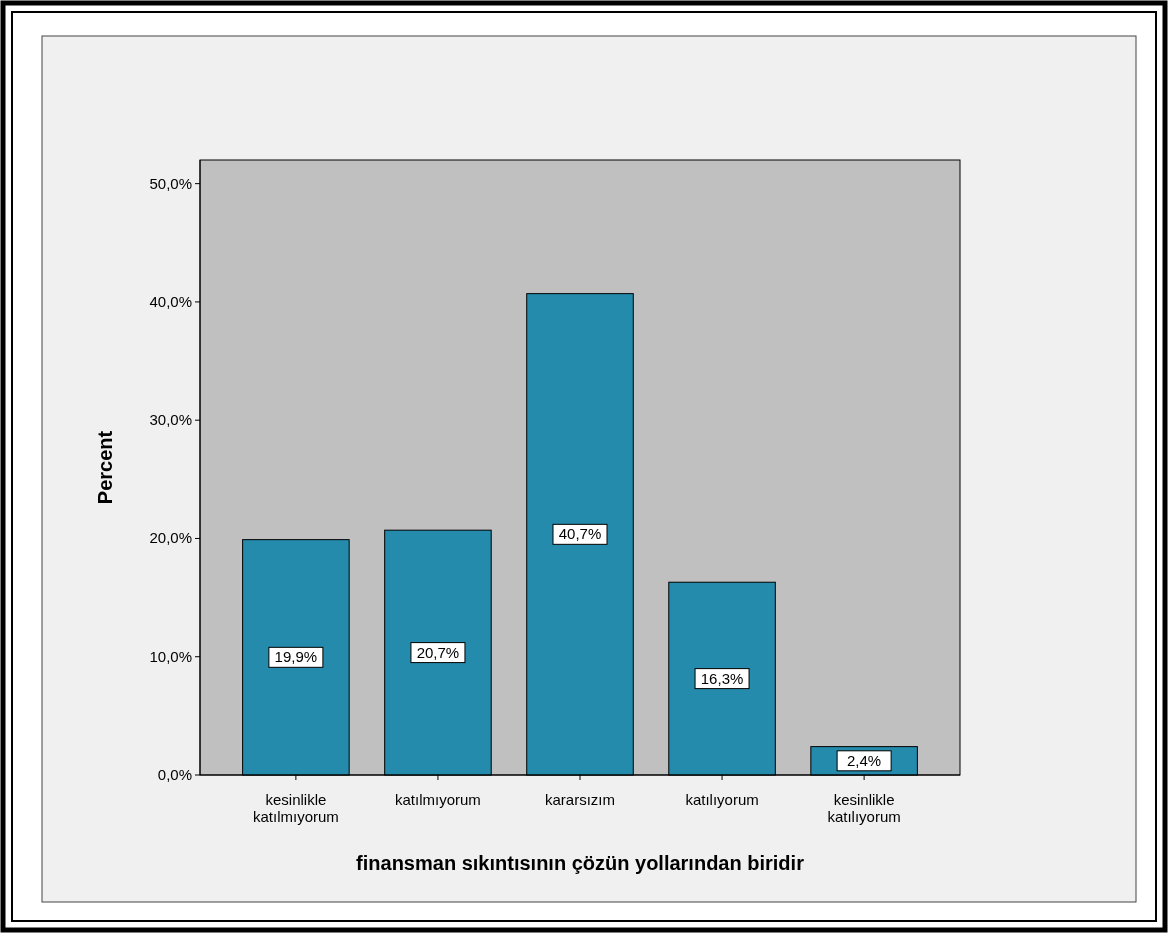  Describe the element at coordinates (105, 467) in the screenshot. I see `y-axis-title: Percent` at that location.